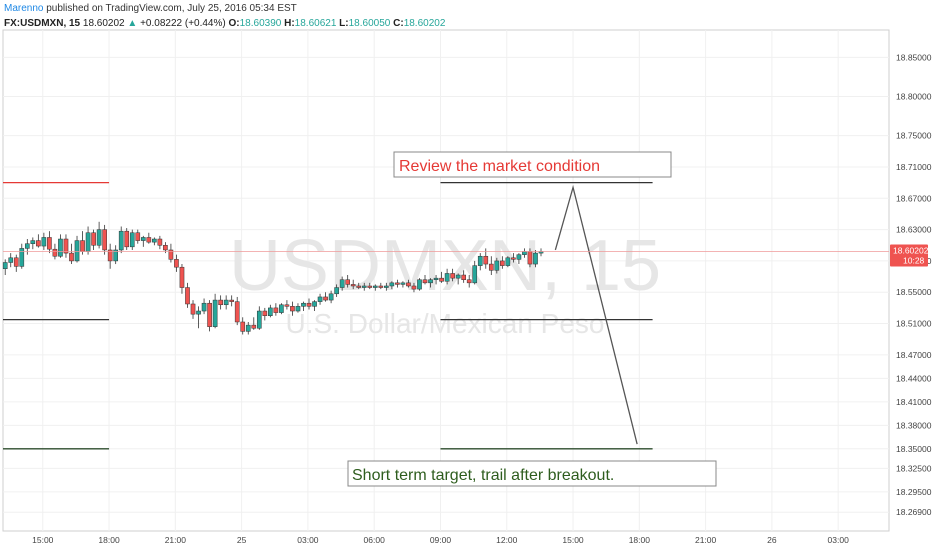 The image size is (932, 550). I want to click on candles, so click(273, 278).